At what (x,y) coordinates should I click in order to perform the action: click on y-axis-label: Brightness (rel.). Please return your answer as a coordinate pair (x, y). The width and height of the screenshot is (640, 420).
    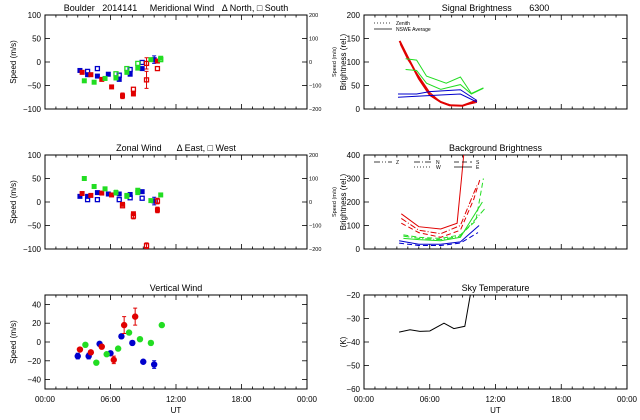
    Looking at the image, I should click on (343, 201).